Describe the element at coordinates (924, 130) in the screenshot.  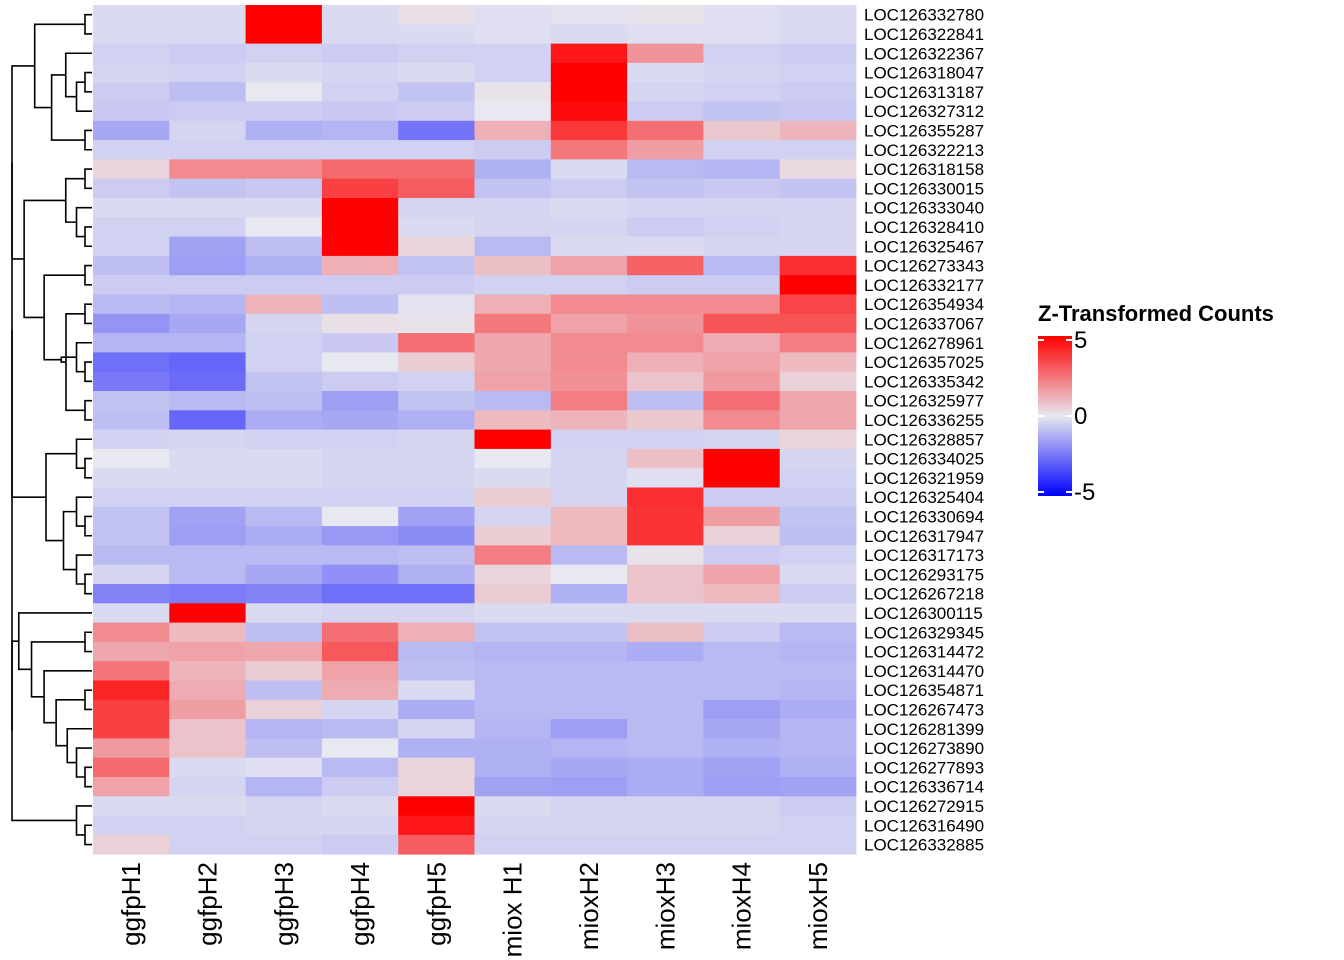
I see `row-label: LOC126355287` at that location.